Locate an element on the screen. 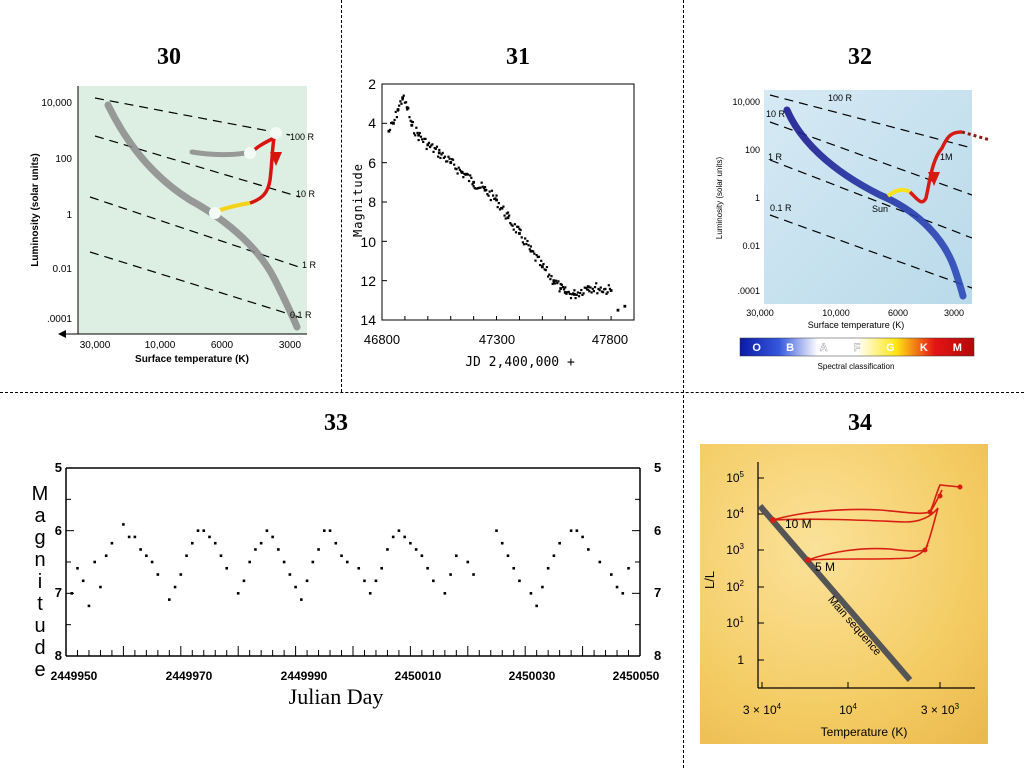 Image resolution: width=1024 pixels, height=768 pixels. xtick-33-0: 2449950 is located at coordinates (74, 676).